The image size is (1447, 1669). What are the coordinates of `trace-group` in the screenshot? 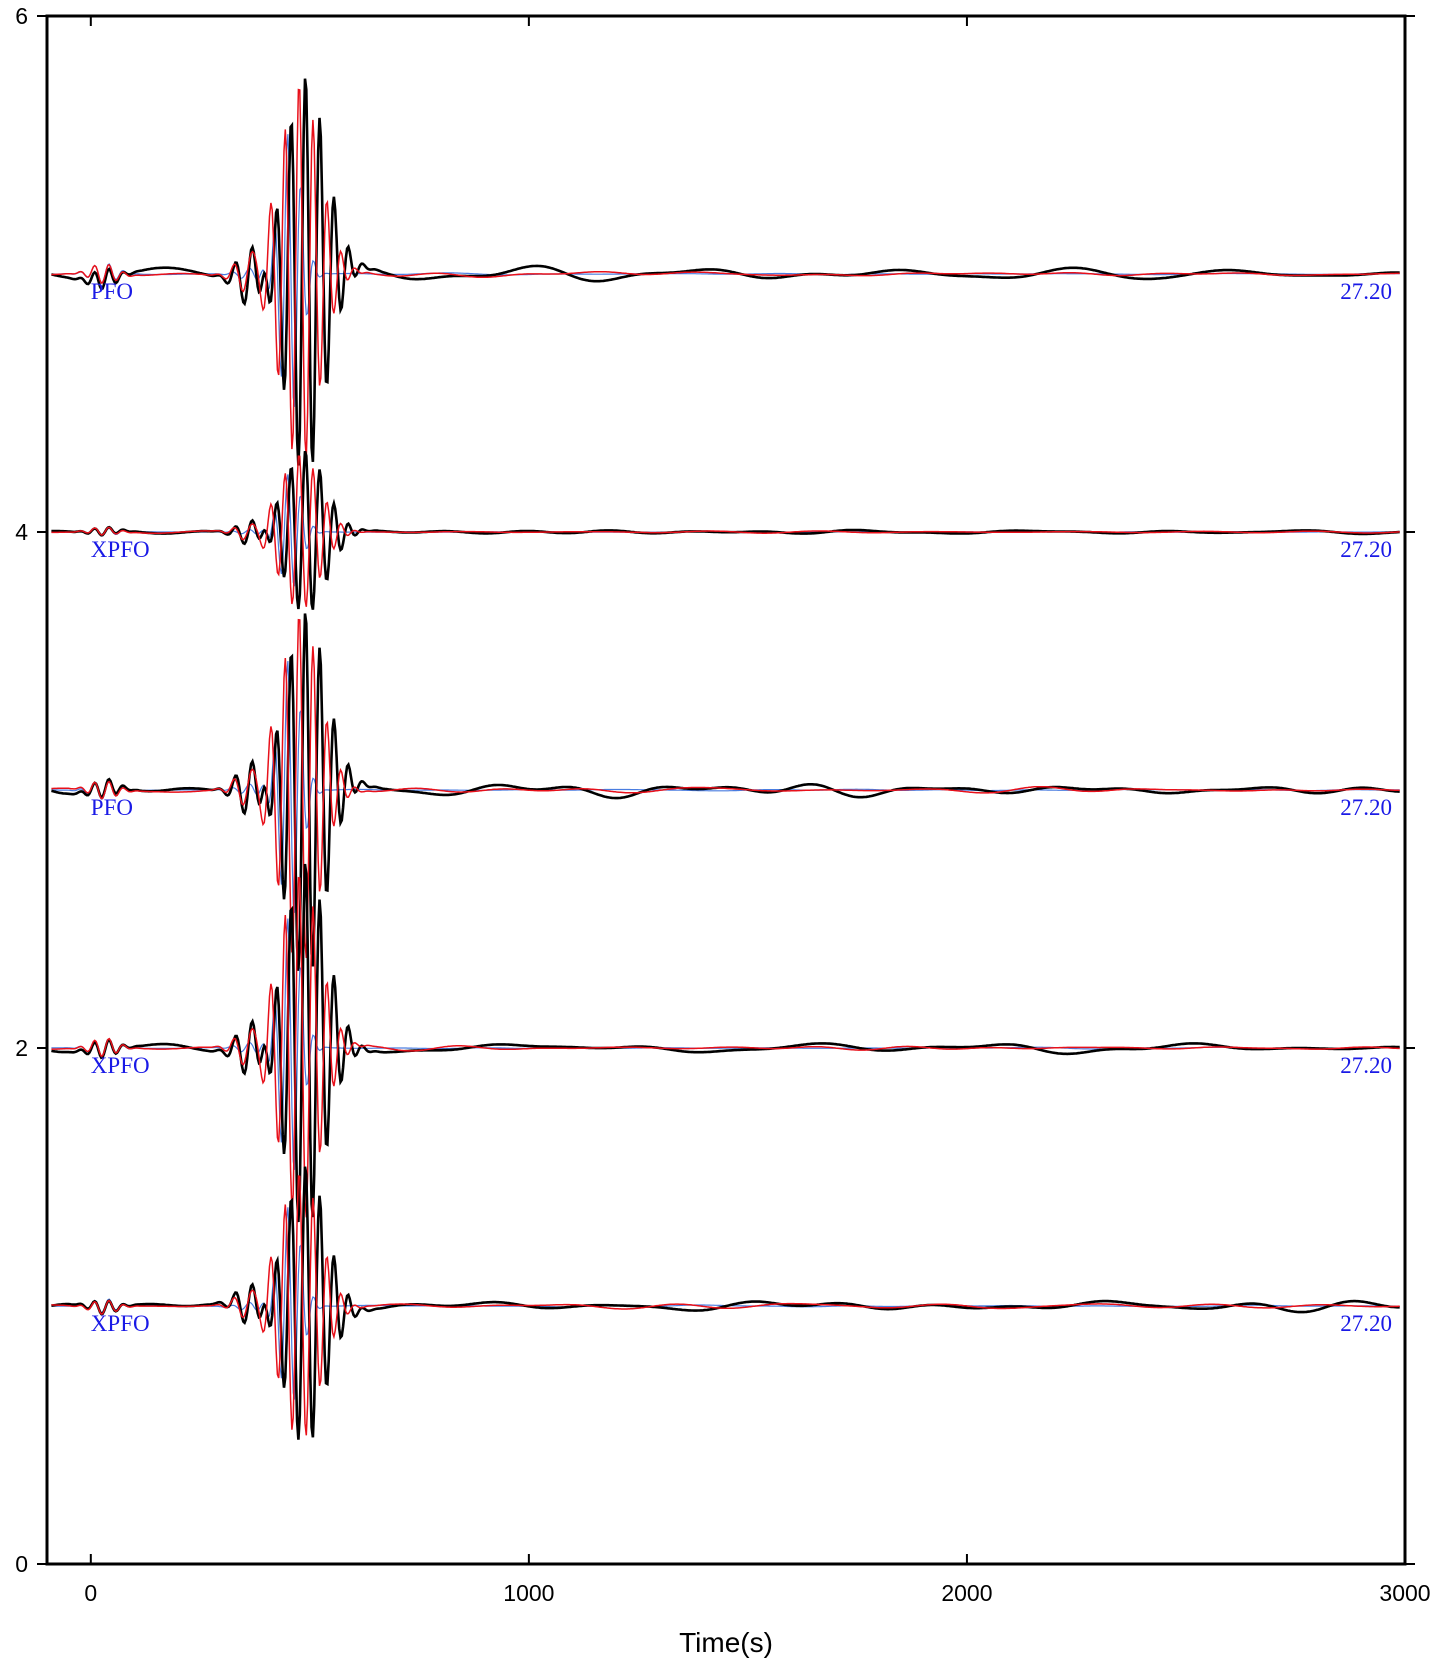 It's located at (725, 530).